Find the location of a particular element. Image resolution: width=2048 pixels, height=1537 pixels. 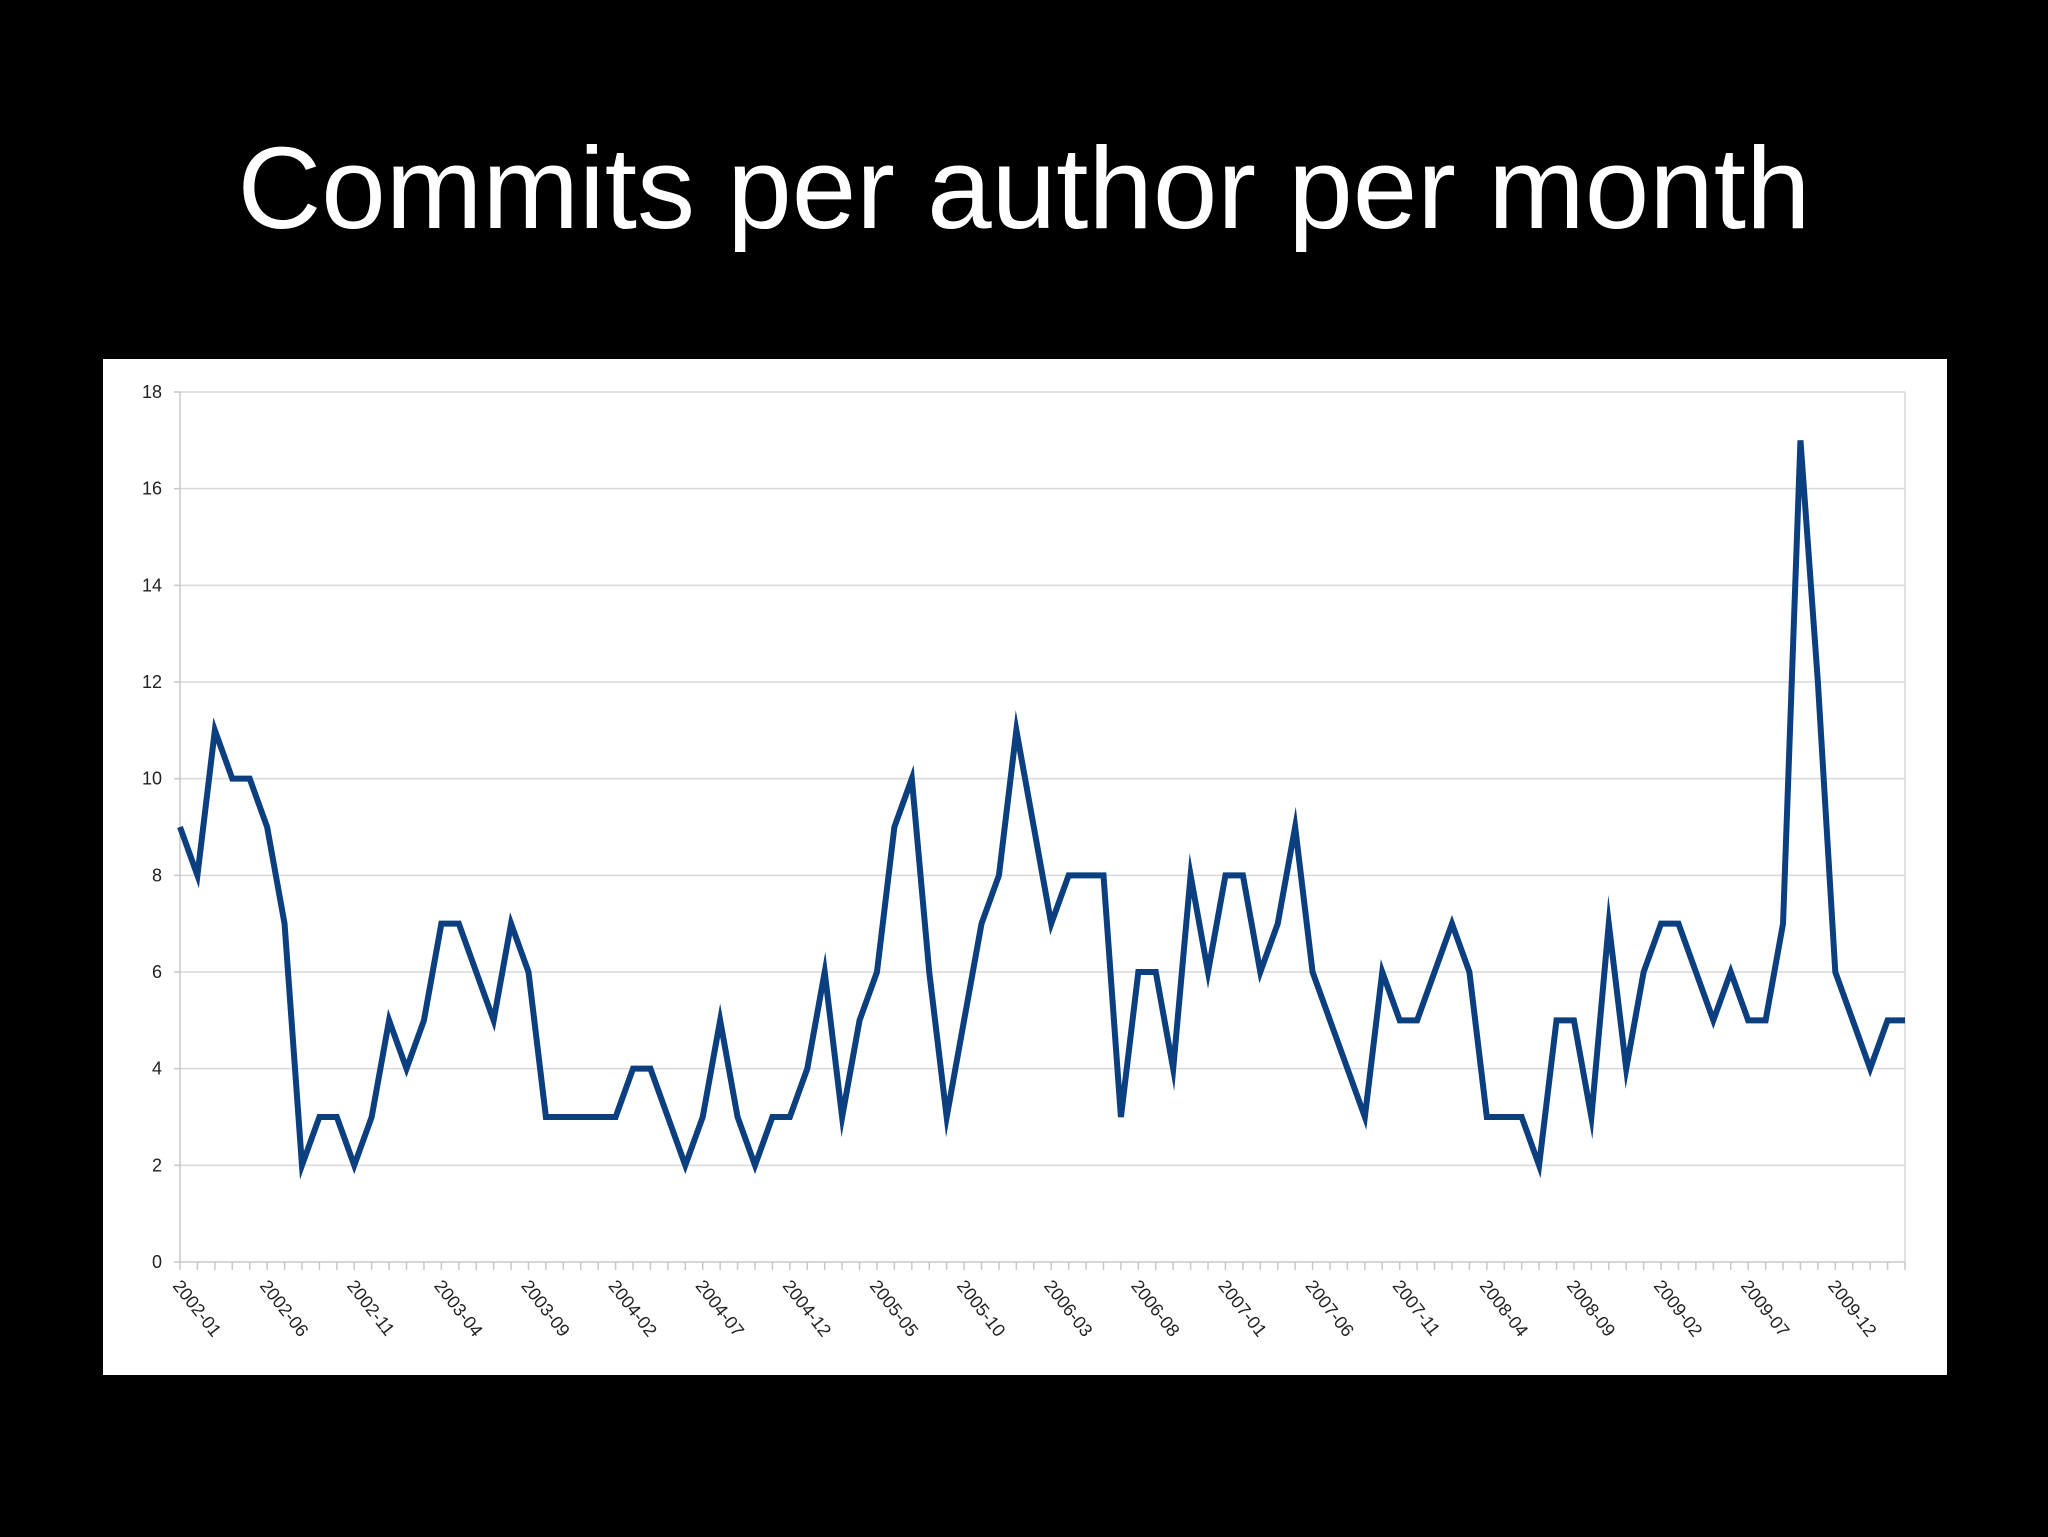

x-tick-label: 2009-07 is located at coordinates (1765, 1308).